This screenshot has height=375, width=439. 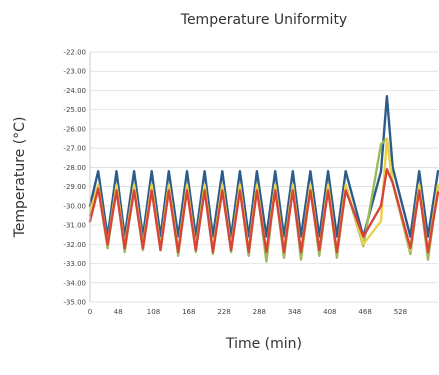 What do you see at coordinates (263, 344) in the screenshot?
I see `x-axis-title: Time (min)` at bounding box center [263, 344].